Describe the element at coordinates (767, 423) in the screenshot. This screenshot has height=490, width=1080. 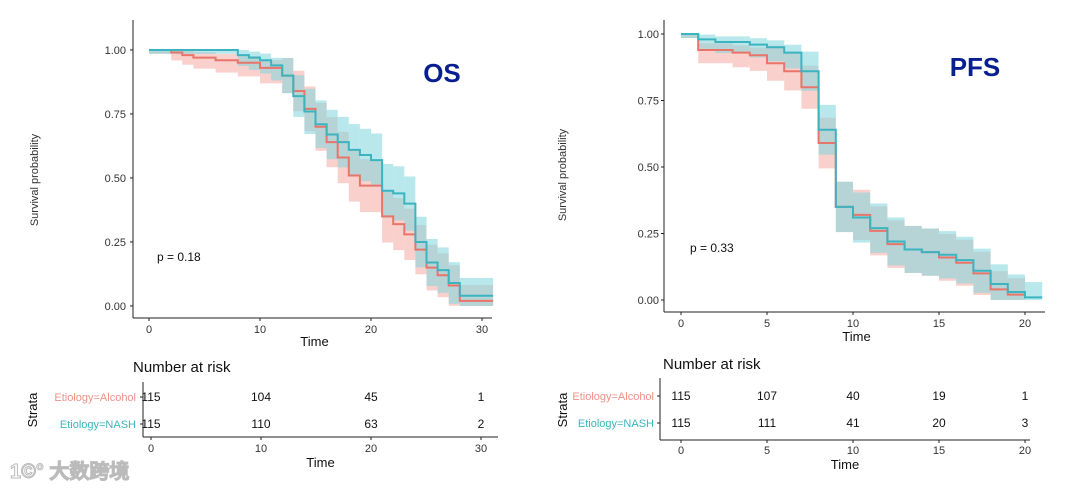
I see `risk-count: 111` at that location.